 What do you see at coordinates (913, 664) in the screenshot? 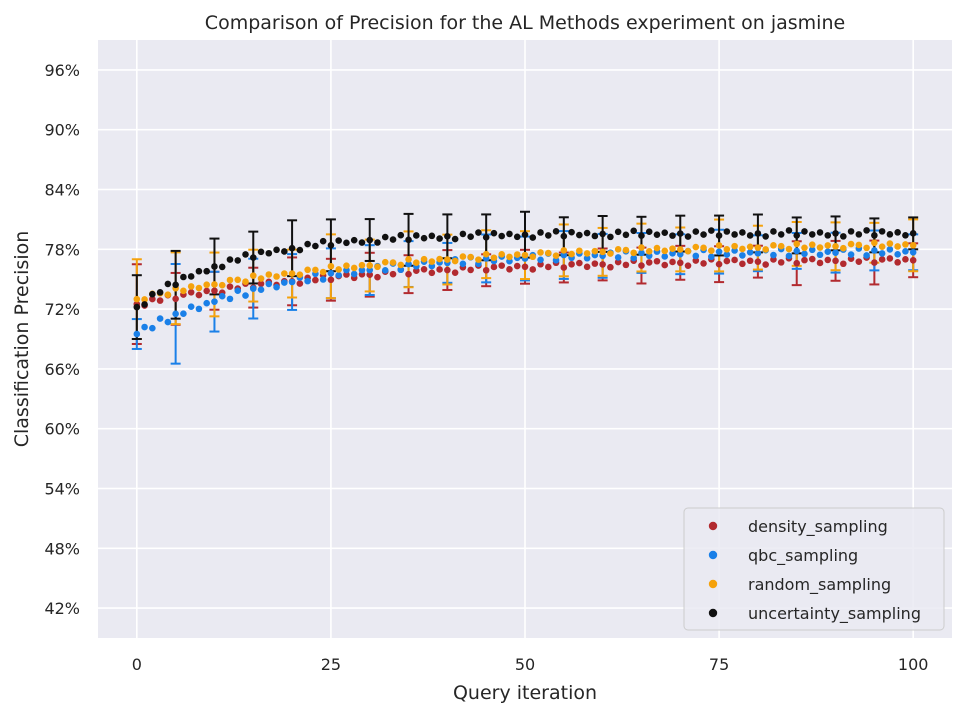
I see `x-tick-label: 100` at bounding box center [913, 664].